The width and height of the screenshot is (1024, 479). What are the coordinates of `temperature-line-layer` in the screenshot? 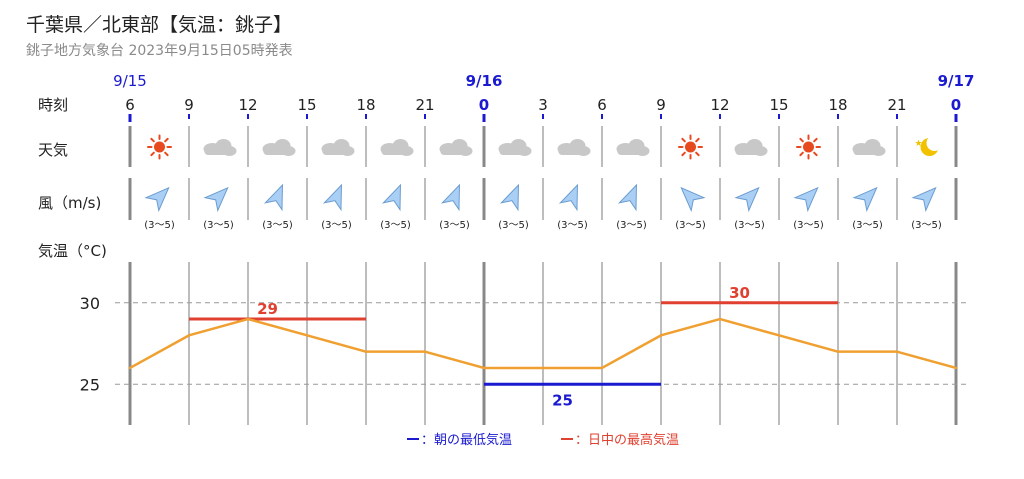 It's located at (543, 343).